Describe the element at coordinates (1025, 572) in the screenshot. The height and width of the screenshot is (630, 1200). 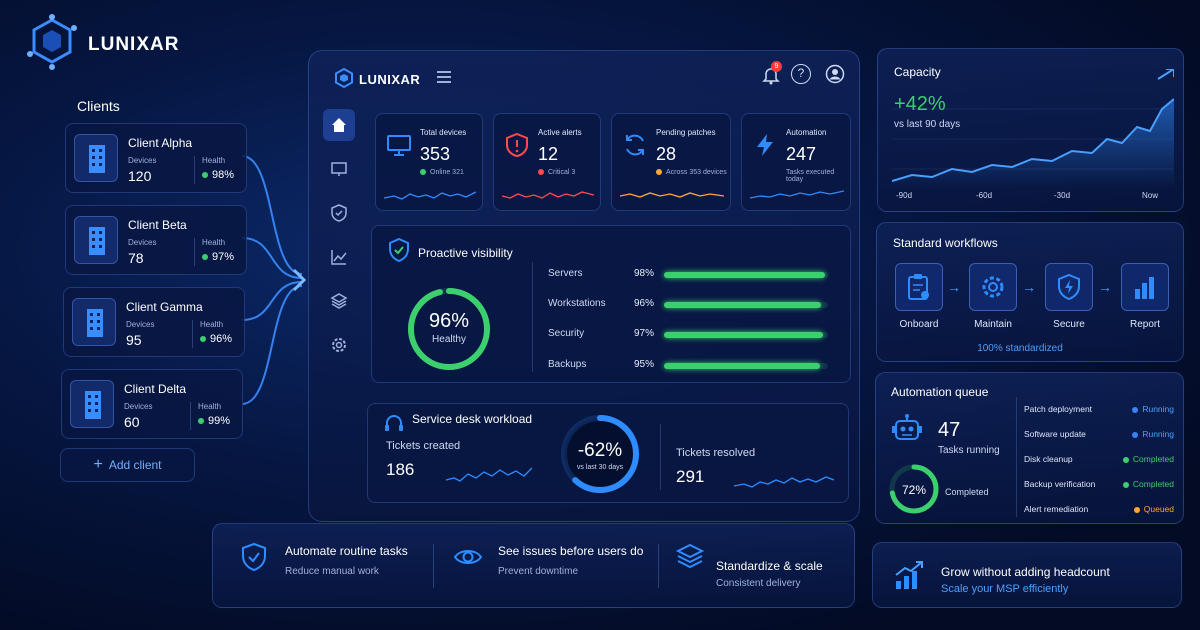
I see `grow-title: Grow without adding headcount` at that location.